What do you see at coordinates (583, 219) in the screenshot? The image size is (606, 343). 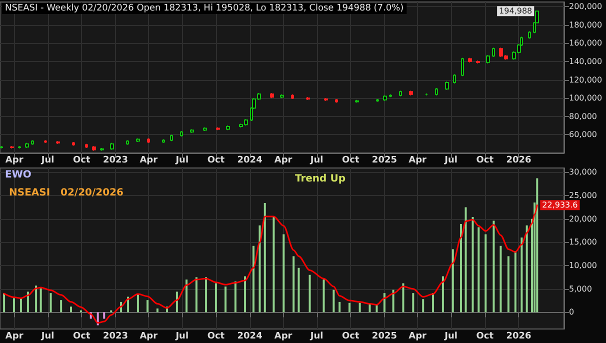 I see `y-tick-label: 20,000` at bounding box center [583, 219].